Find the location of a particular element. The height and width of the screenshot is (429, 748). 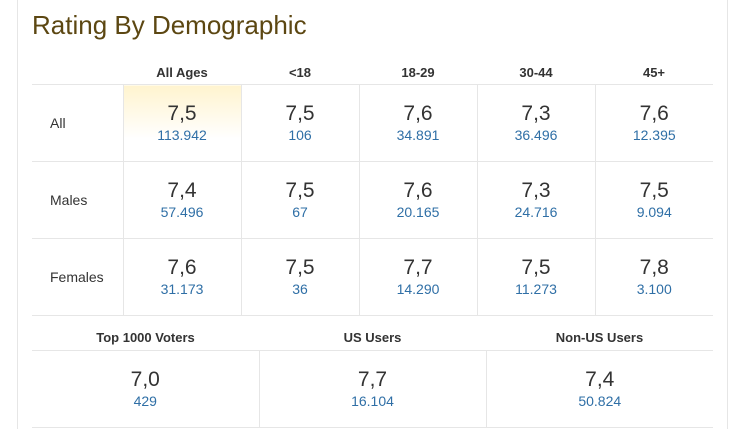

rating-value: 7,8 is located at coordinates (654, 267).